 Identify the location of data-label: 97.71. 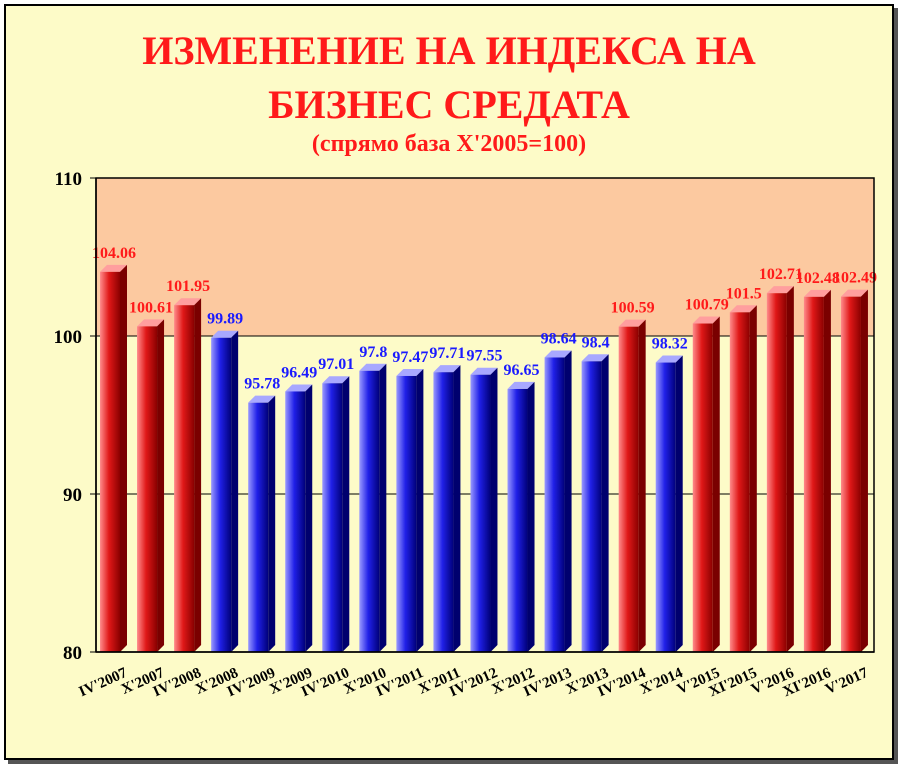
(447, 353).